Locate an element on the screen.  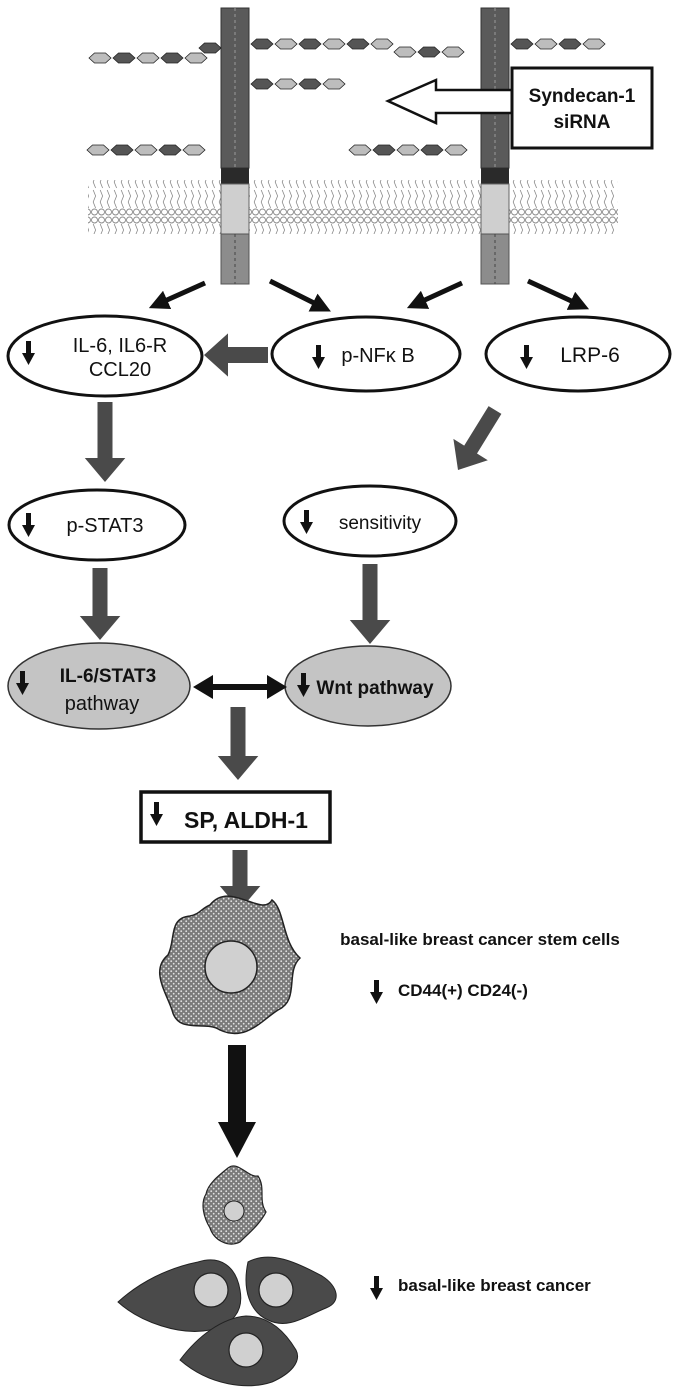
syndecan-core-protein-right is located at coordinates (495, 146).